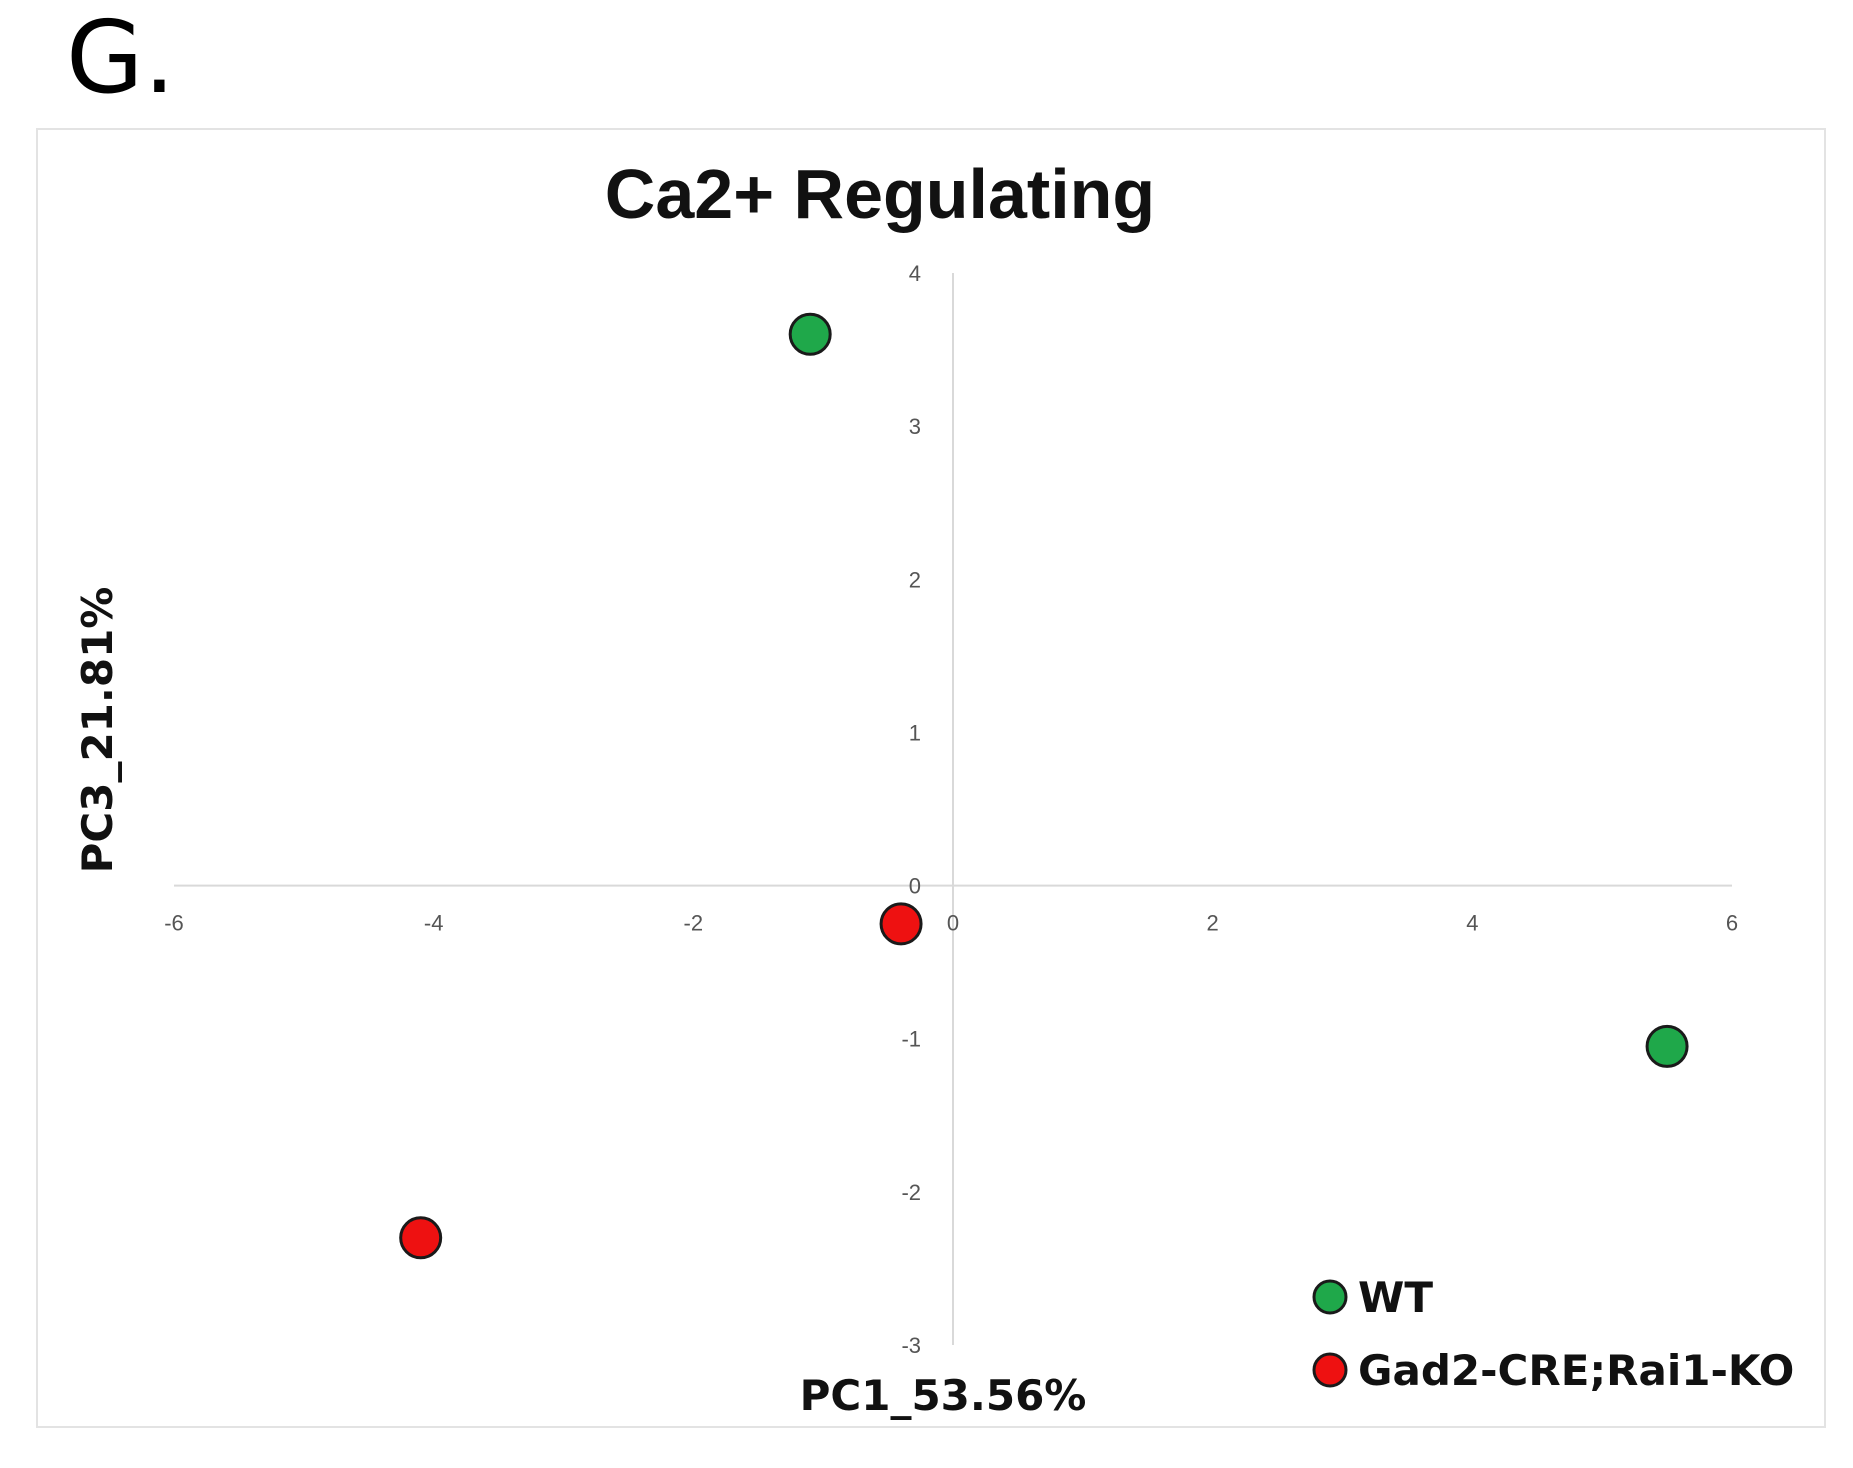 The image size is (1853, 1468). I want to click on x-tick-label: 6, so click(1732, 923).